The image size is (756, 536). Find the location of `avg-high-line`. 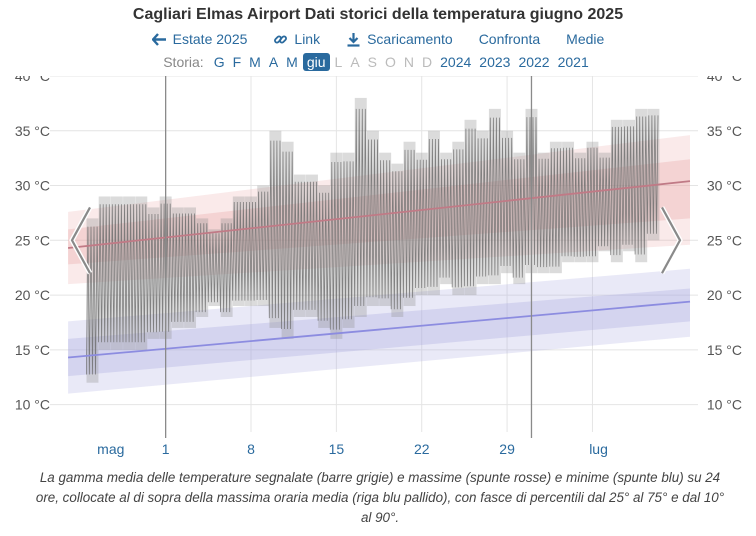

avg-high-line is located at coordinates (379, 214).